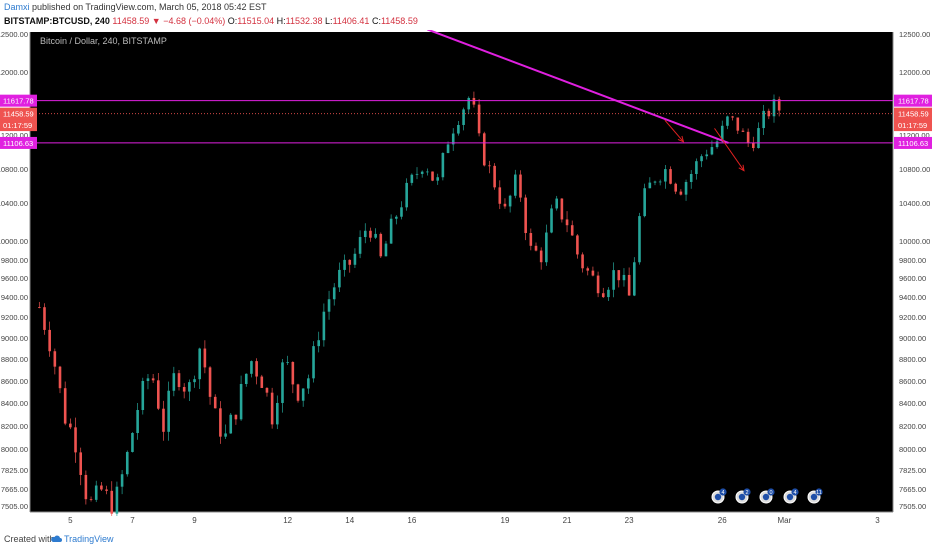 Image resolution: width=932 pixels, height=550 pixels. I want to click on created-with-label: Created with, so click(29, 539).